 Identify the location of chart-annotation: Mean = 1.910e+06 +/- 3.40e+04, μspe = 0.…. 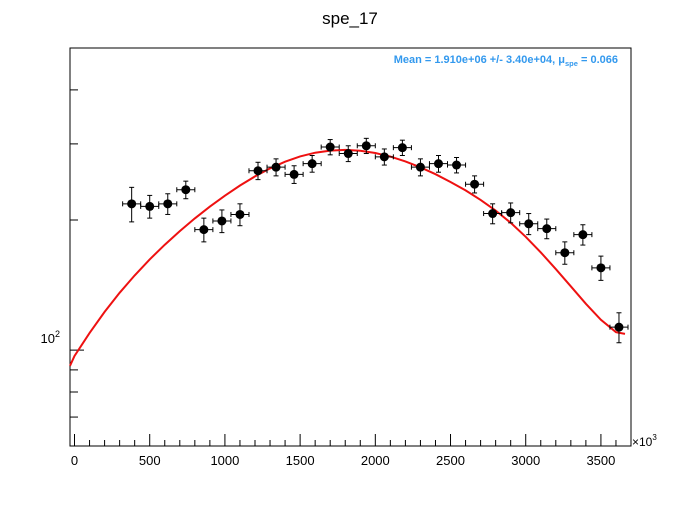
(506, 61).